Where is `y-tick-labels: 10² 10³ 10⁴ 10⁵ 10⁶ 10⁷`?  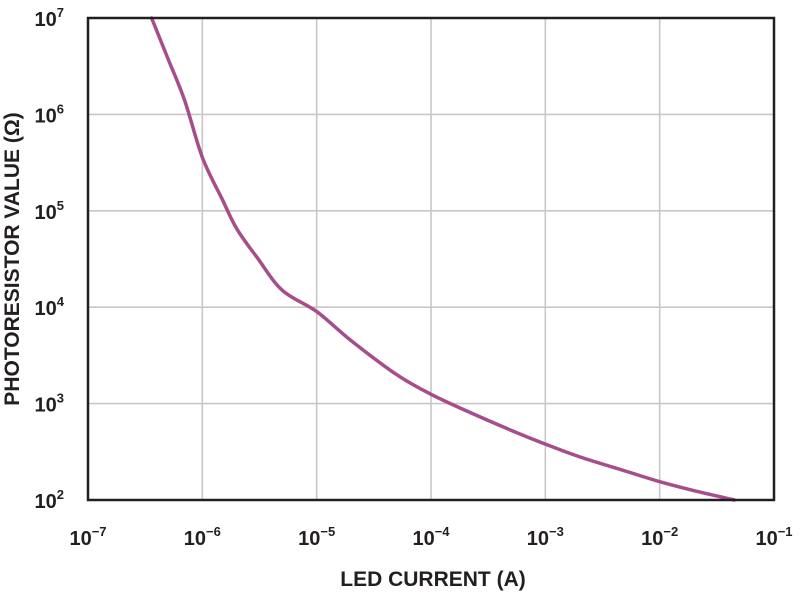 y-tick-labels: 10² 10³ 10⁴ 10⁵ 10⁶ 10⁷ is located at coordinates (50, 259).